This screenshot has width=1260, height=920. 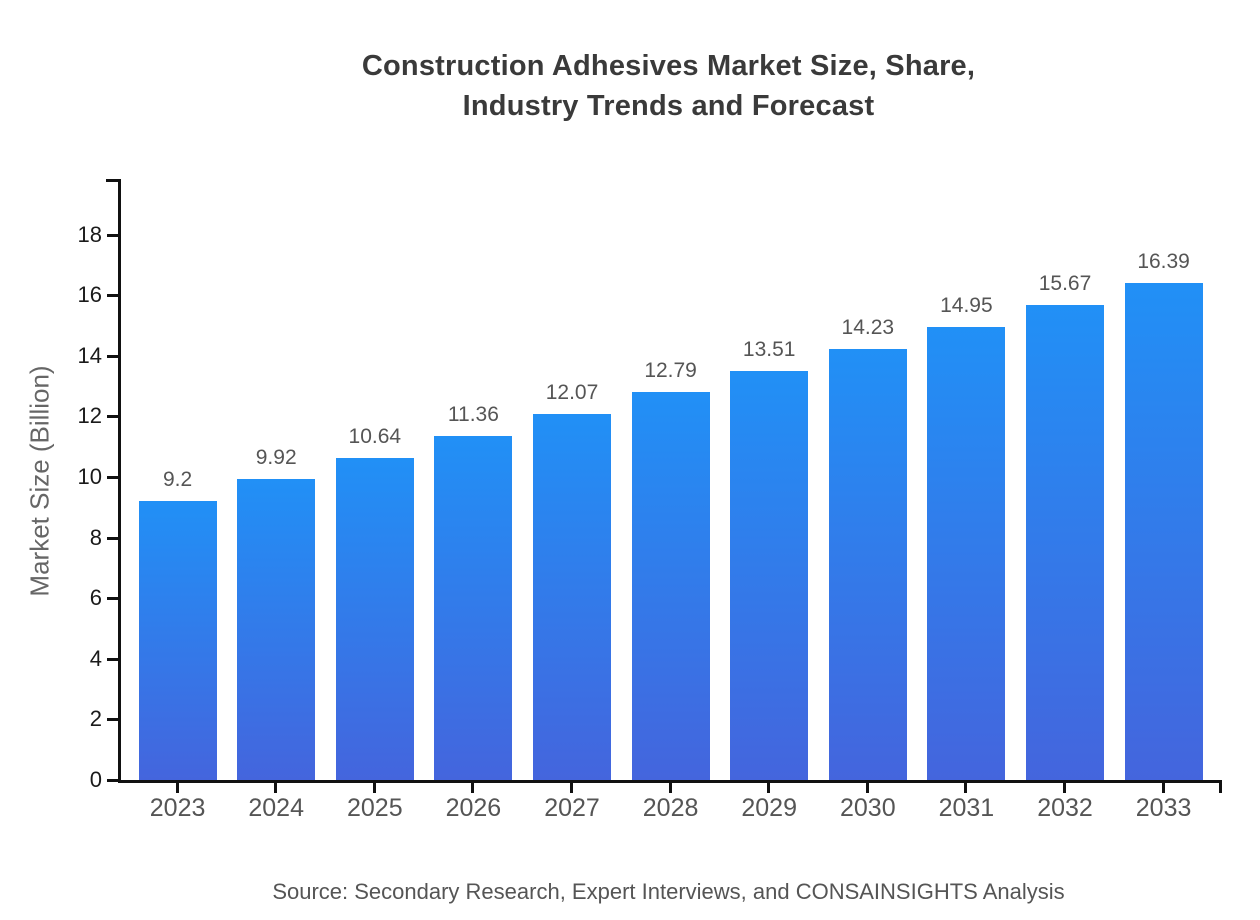 I want to click on bar-2023, so click(x=177, y=640).